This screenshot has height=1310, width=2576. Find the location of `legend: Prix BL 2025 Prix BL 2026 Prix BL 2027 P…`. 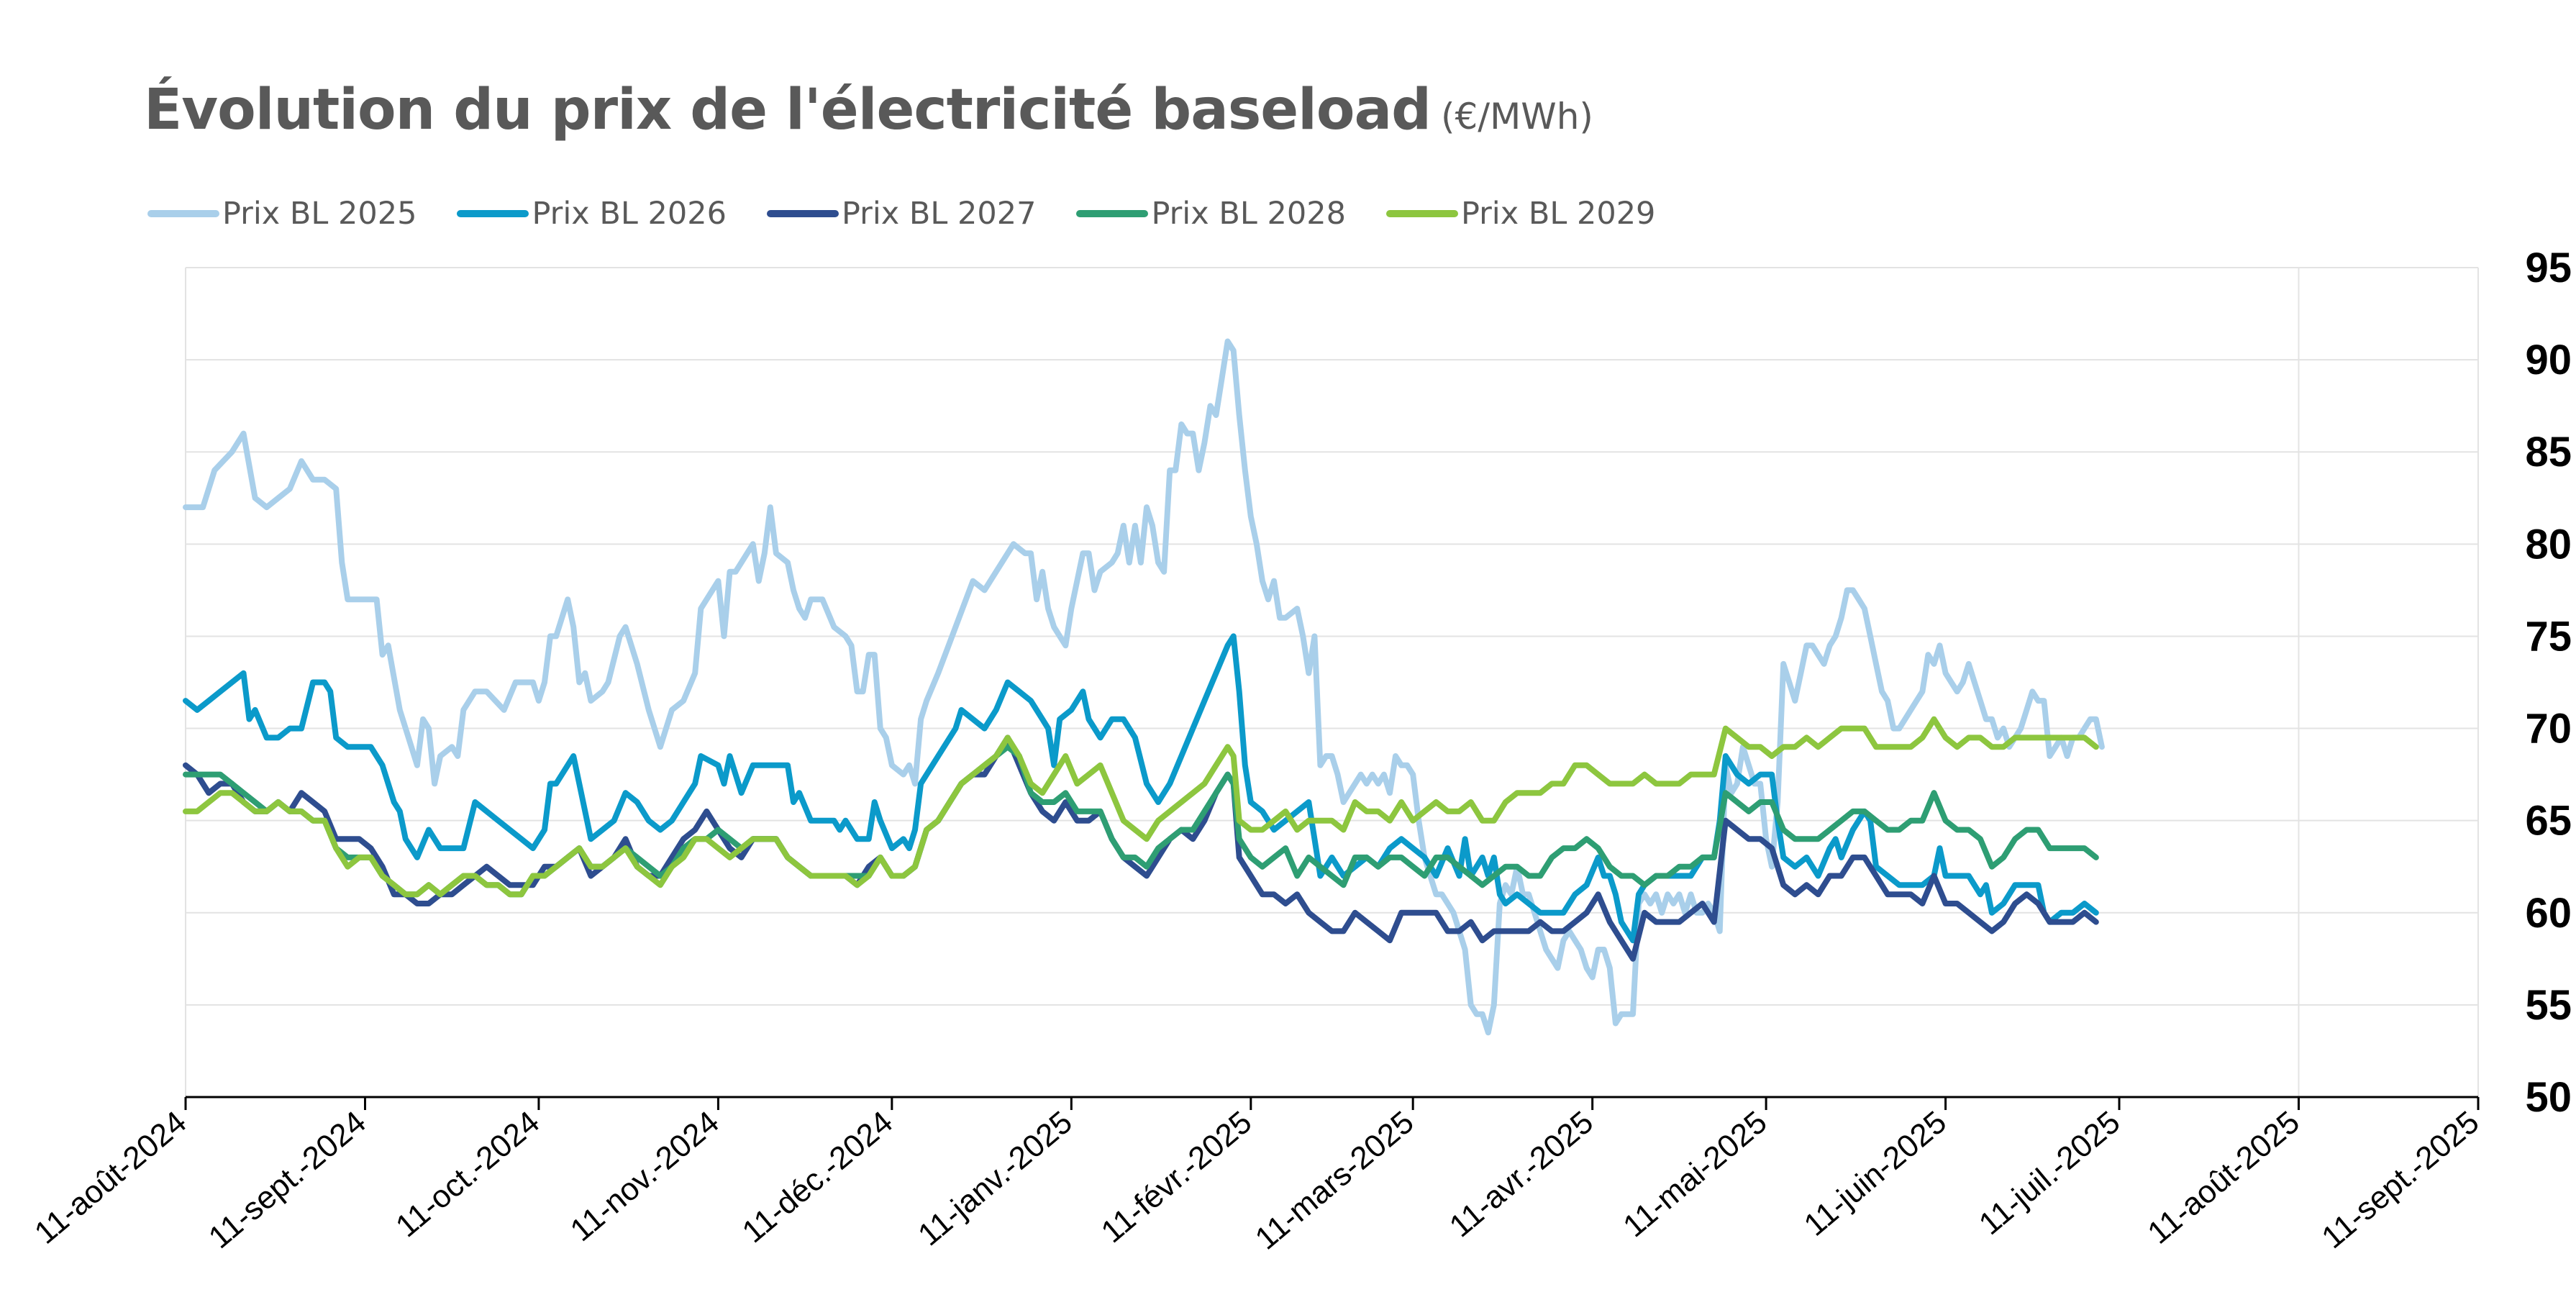

legend: Prix BL 2025 Prix BL 2026 Prix BL 2027 P… is located at coordinates (921, 214).